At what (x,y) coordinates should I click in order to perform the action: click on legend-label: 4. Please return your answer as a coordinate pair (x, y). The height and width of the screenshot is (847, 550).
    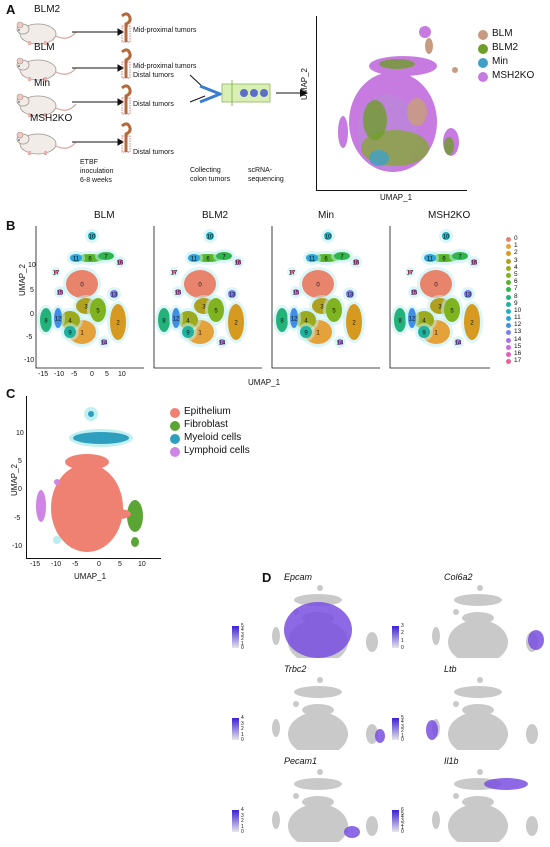
    Looking at the image, I should click on (516, 267).